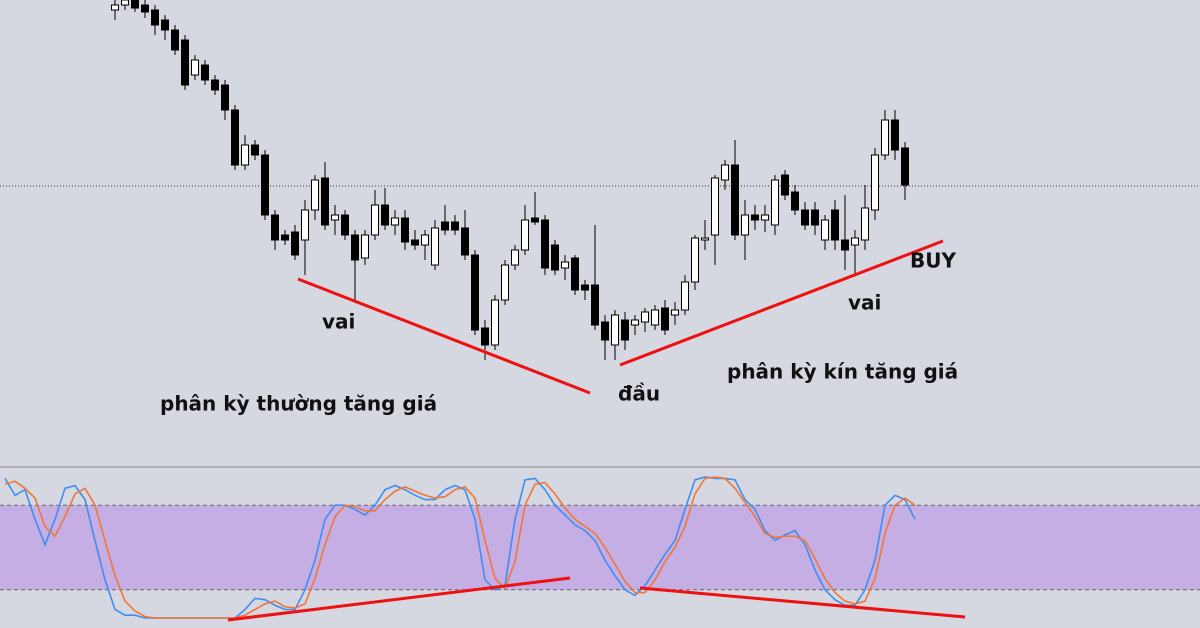 The width and height of the screenshot is (1200, 628). I want to click on level-band, so click(600, 547).